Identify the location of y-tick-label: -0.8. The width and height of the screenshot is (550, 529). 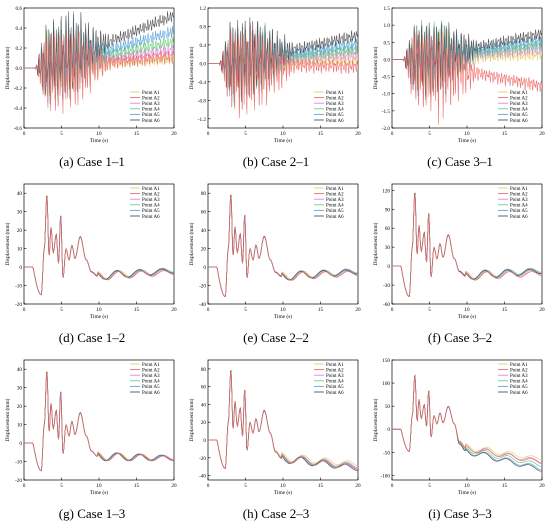
(202, 101).